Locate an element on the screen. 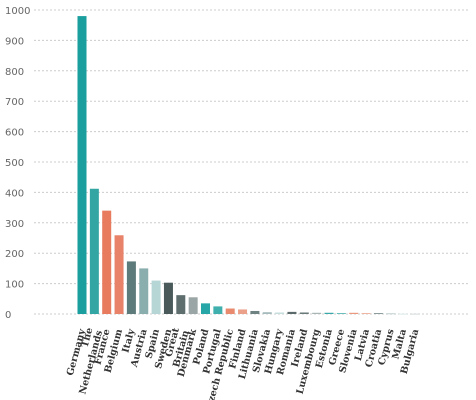  bar-great-britain is located at coordinates (181, 304).